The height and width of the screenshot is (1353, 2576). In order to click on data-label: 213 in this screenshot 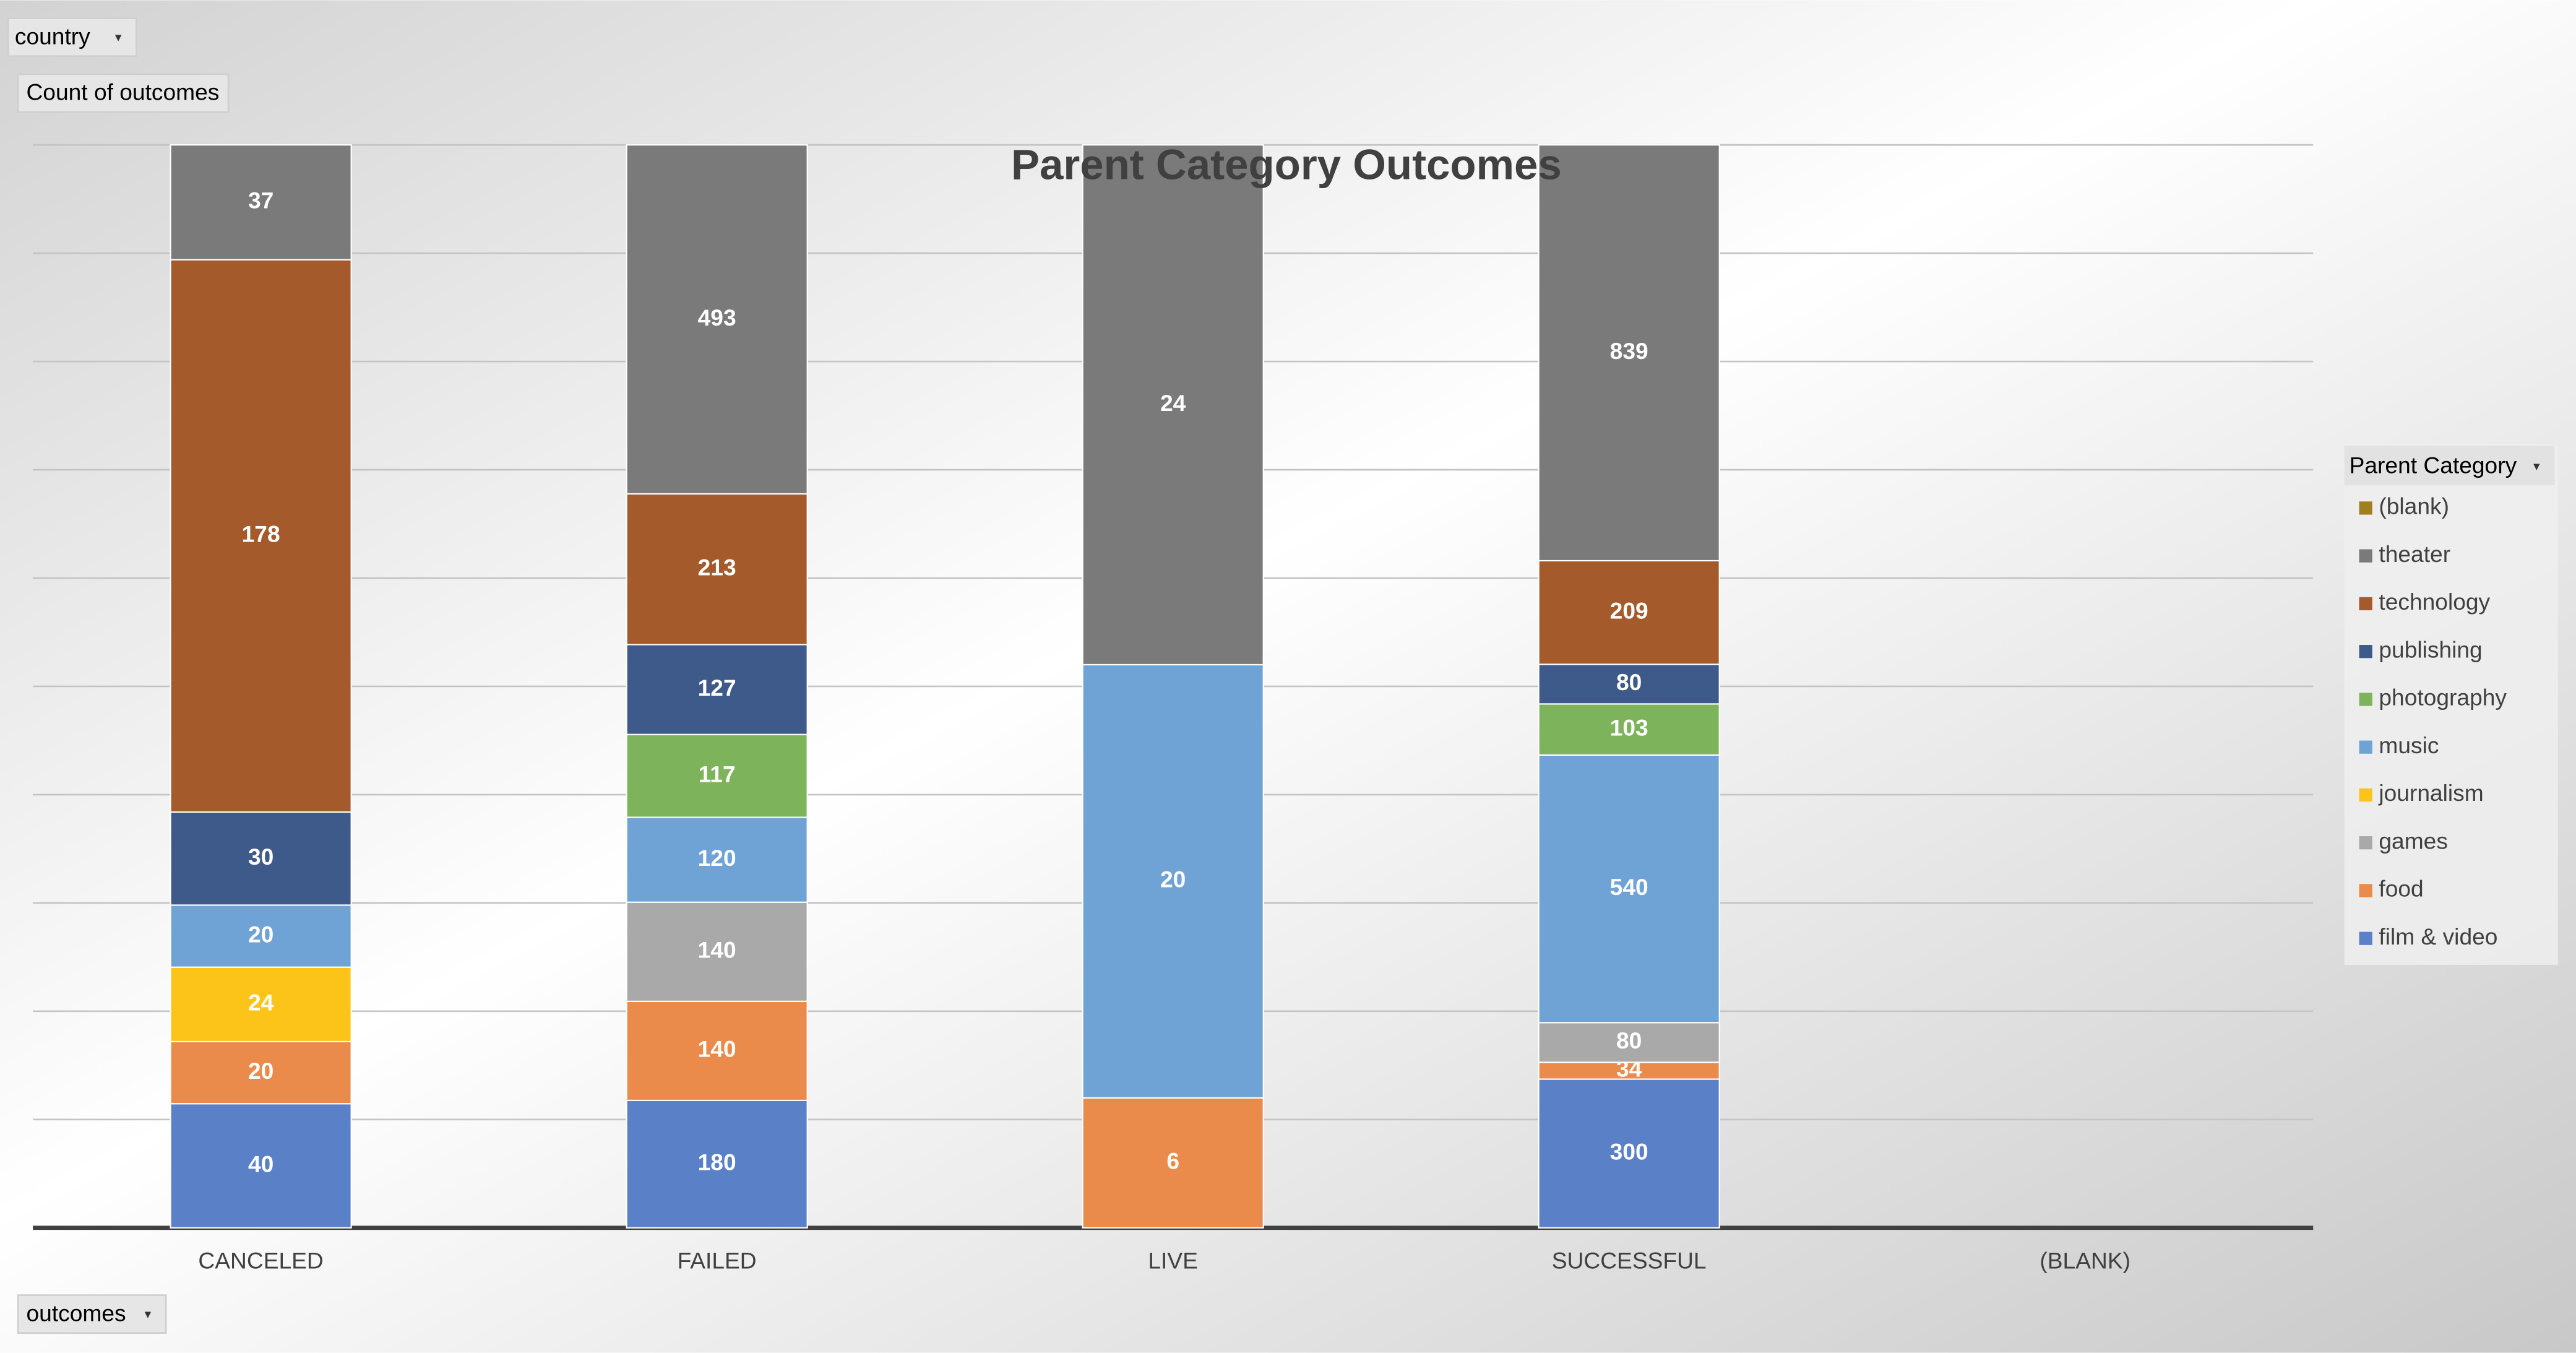, I will do `click(717, 567)`.